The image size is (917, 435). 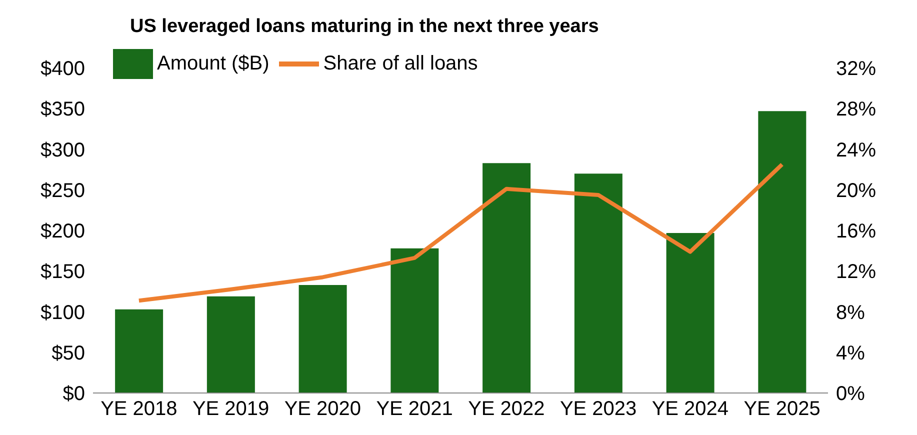 I want to click on x-tick-label: YE 2022, so click(x=506, y=409).